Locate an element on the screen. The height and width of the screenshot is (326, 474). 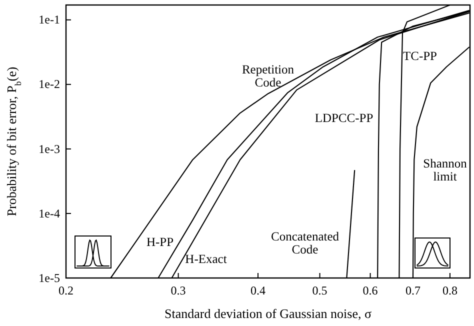
y-tick-label: 1e-3 is located at coordinates (49, 149).